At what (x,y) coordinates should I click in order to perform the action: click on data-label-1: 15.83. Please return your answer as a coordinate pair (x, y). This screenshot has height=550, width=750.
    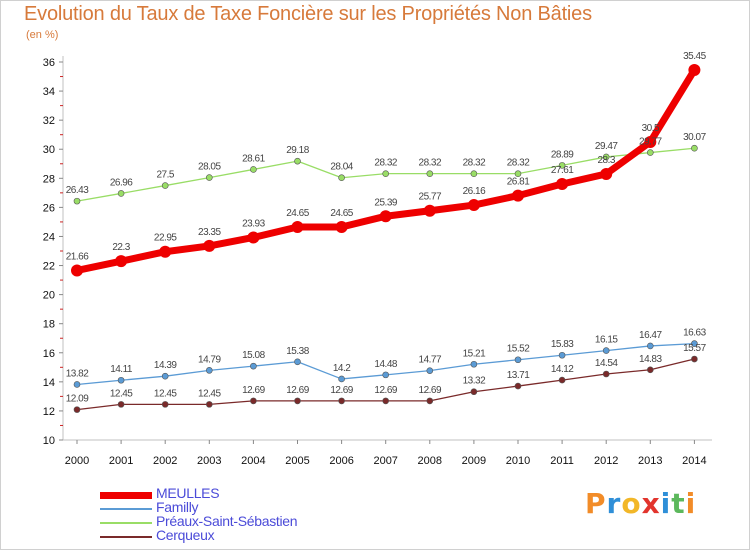
    Looking at the image, I should click on (562, 344).